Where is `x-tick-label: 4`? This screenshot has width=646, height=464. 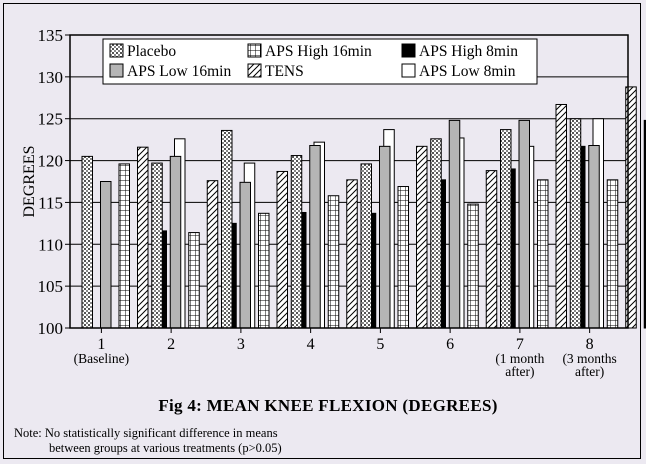 x-tick-label: 4 is located at coordinates (311, 344).